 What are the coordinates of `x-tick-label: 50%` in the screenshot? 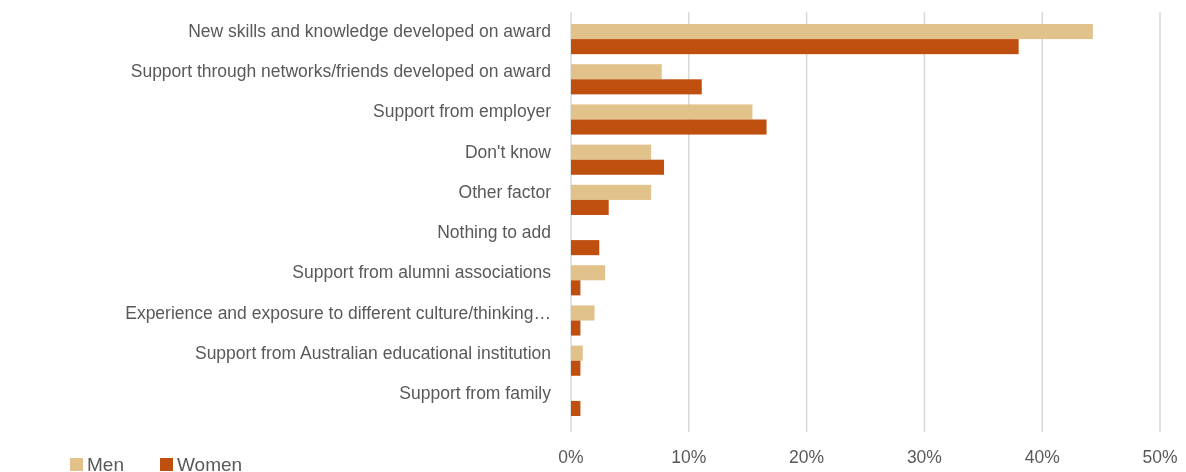 It's located at (1160, 457).